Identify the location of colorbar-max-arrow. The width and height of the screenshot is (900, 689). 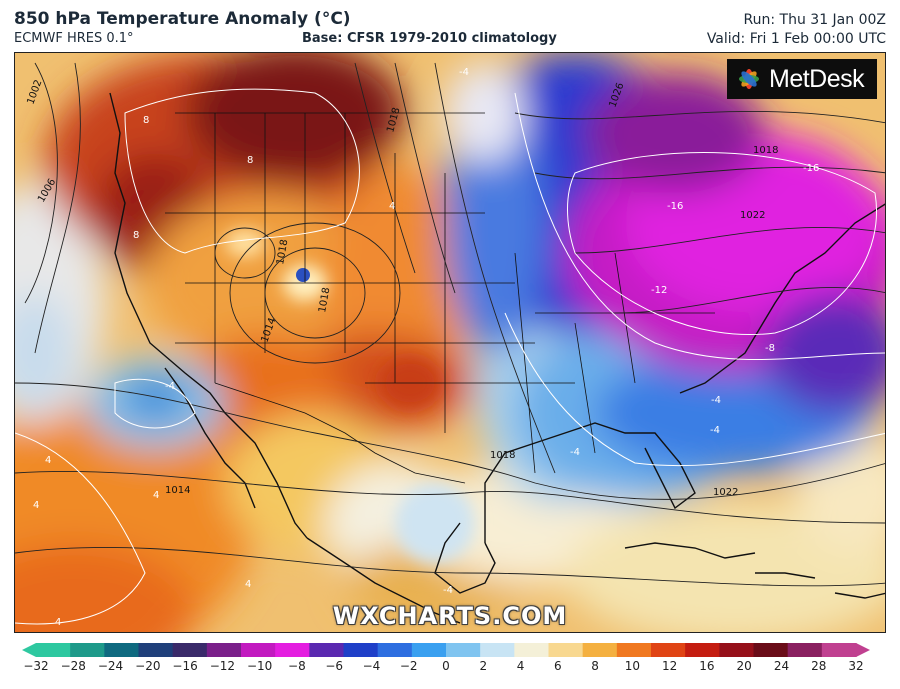
(863, 650).